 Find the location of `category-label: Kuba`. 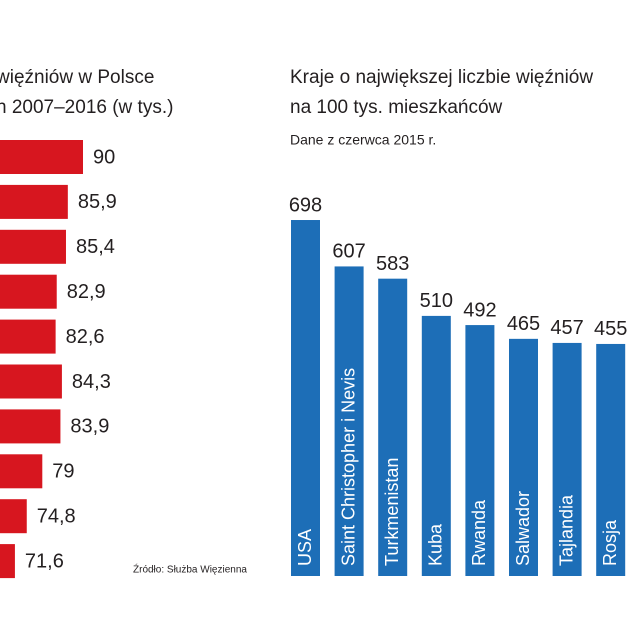

category-label: Kuba is located at coordinates (436, 544).